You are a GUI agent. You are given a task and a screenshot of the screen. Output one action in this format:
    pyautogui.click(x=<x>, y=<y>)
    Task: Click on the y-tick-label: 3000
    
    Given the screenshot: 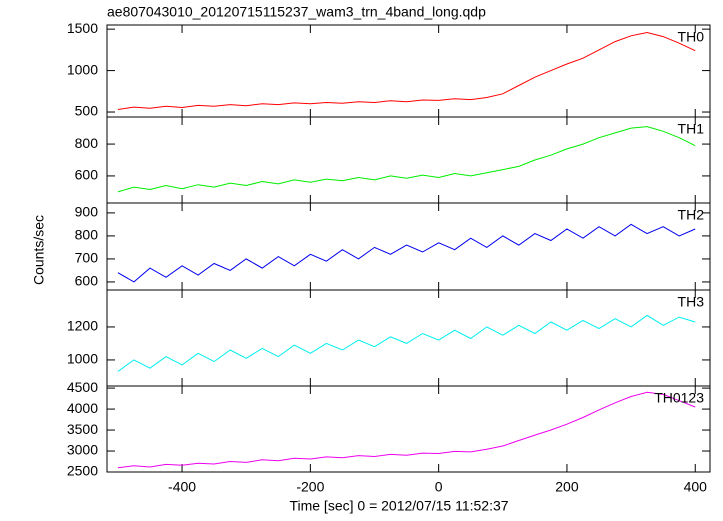 What is the action you would take?
    pyautogui.click(x=82, y=450)
    